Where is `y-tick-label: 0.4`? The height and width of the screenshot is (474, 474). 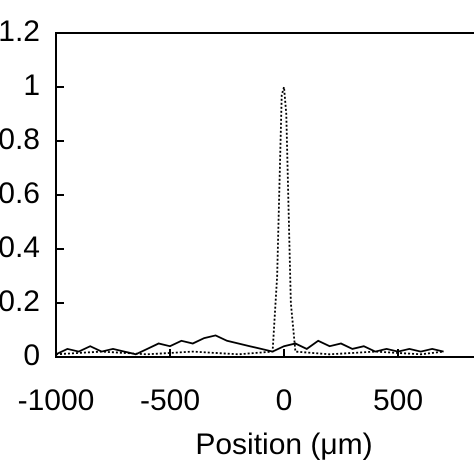
y-tick-label: 0.4 is located at coordinates (20, 247).